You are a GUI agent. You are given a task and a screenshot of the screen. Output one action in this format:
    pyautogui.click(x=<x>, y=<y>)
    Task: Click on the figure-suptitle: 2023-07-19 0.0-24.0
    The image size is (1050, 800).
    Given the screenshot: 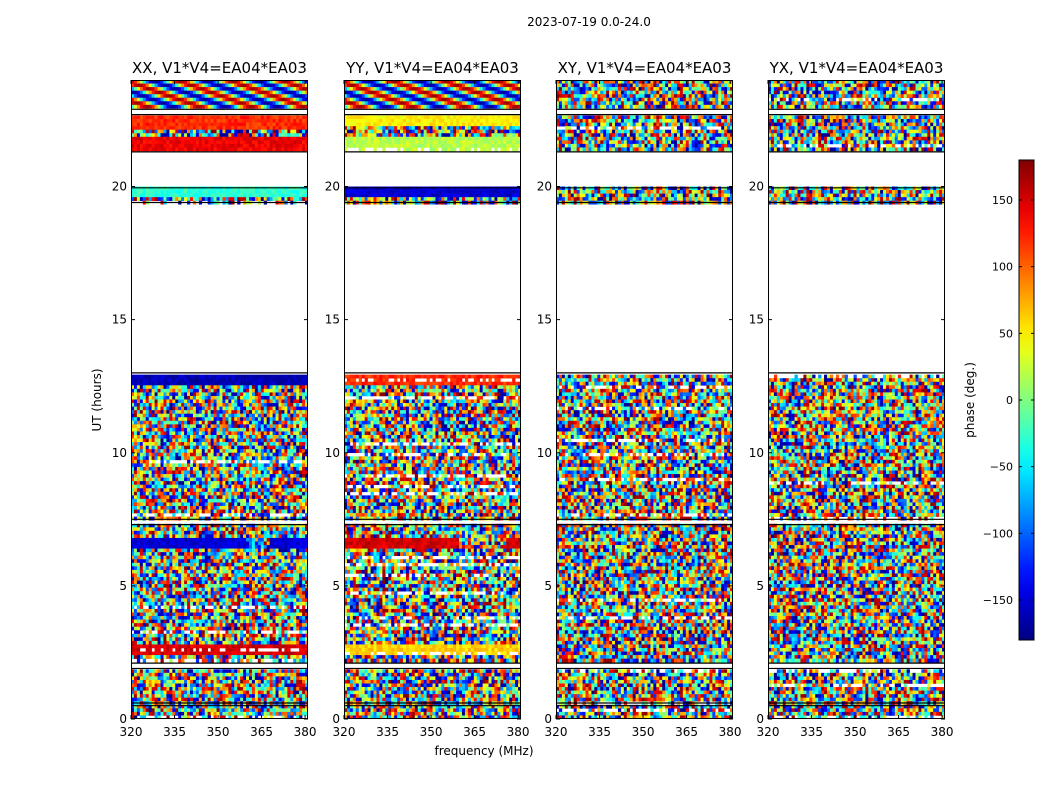 What is the action you would take?
    pyautogui.click(x=589, y=22)
    